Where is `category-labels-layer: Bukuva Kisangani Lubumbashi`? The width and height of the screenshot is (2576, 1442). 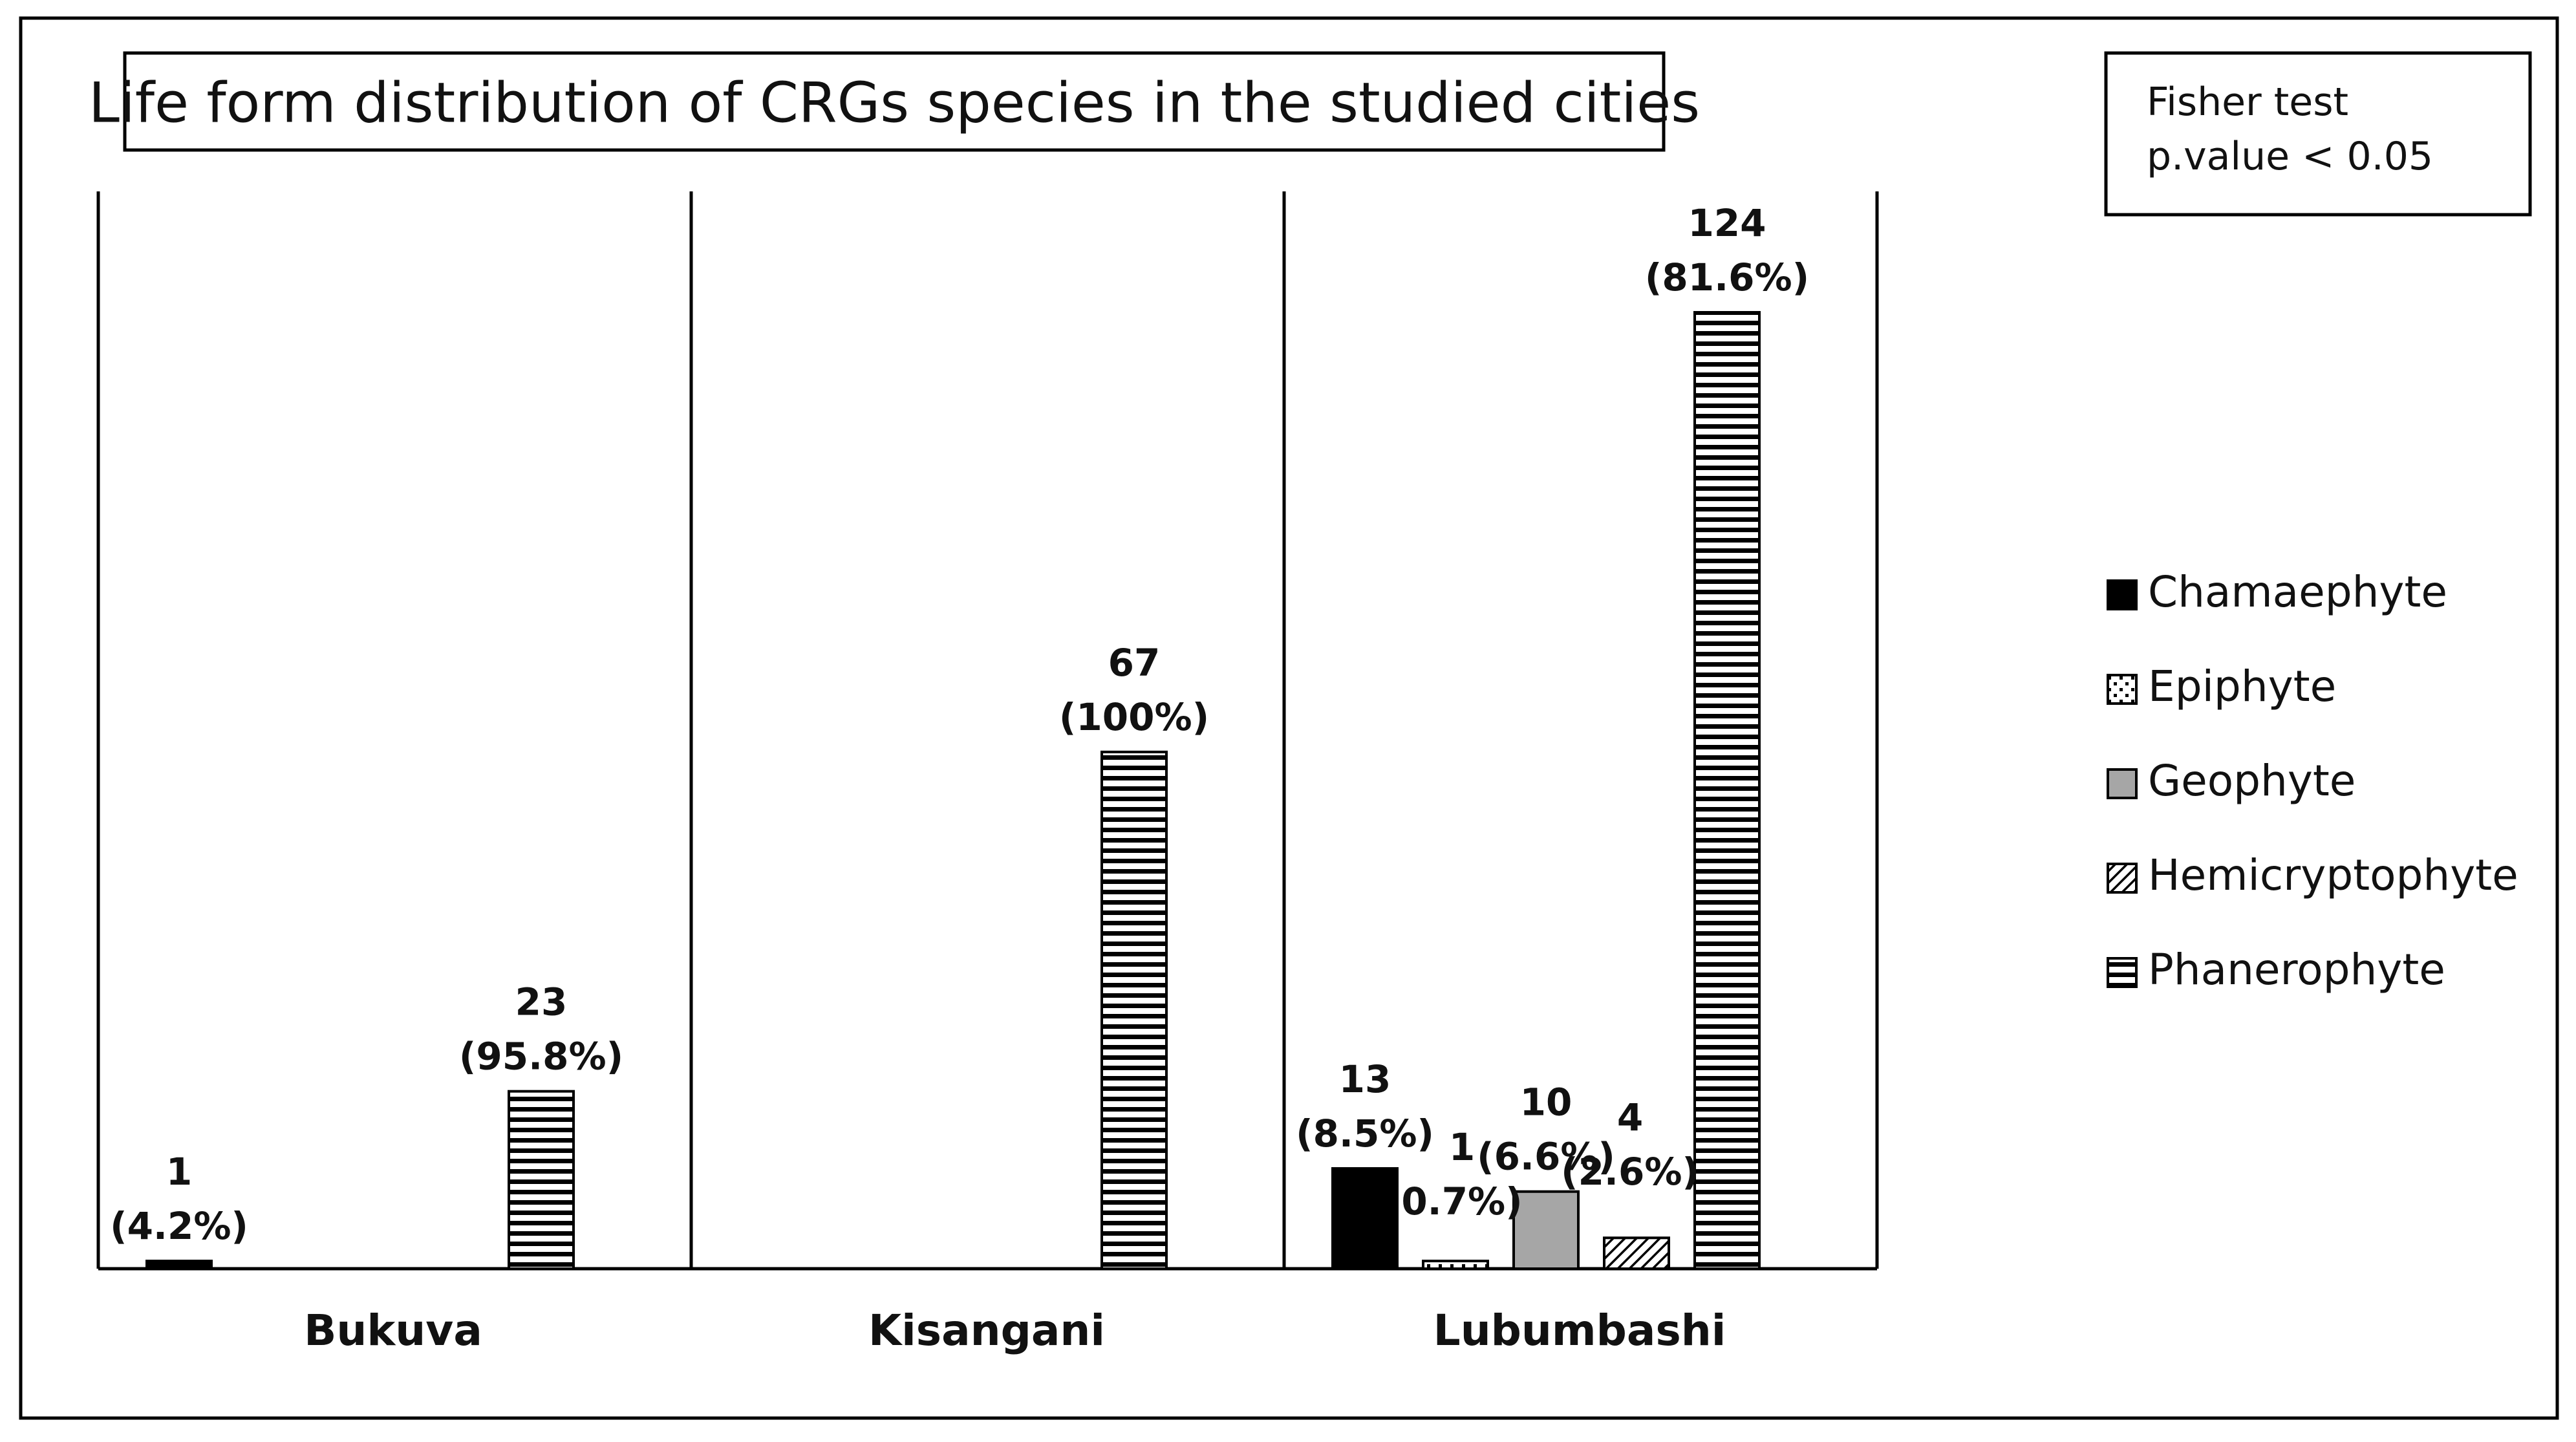
category-labels-layer: Bukuva Kisangani Lubumbashi is located at coordinates (1015, 1330).